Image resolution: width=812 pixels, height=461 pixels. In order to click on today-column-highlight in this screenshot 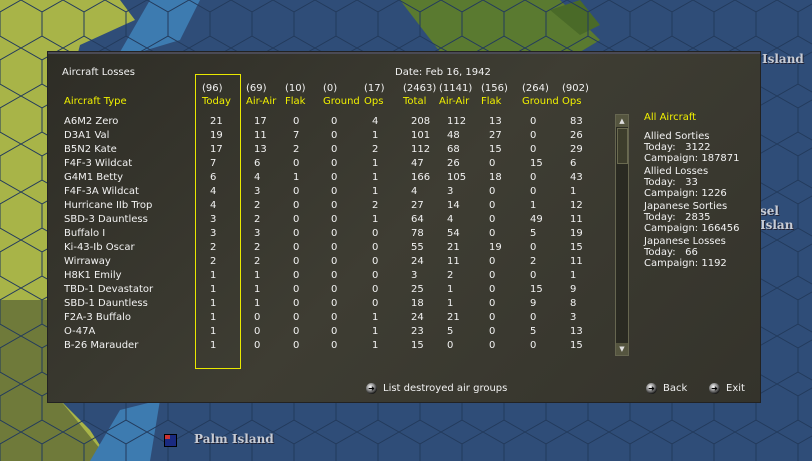, I will do `click(218, 221)`.